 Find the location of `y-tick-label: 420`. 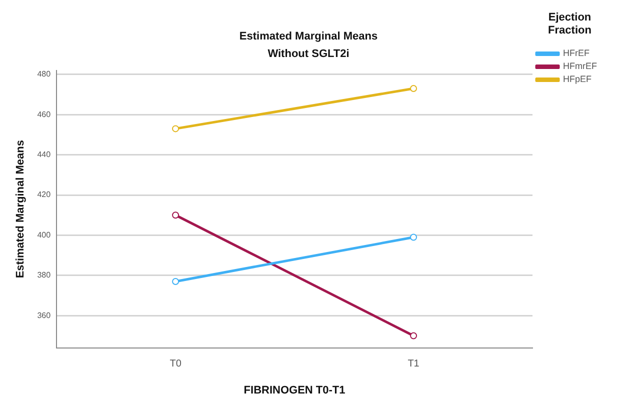

y-tick-label: 420 is located at coordinates (44, 195).